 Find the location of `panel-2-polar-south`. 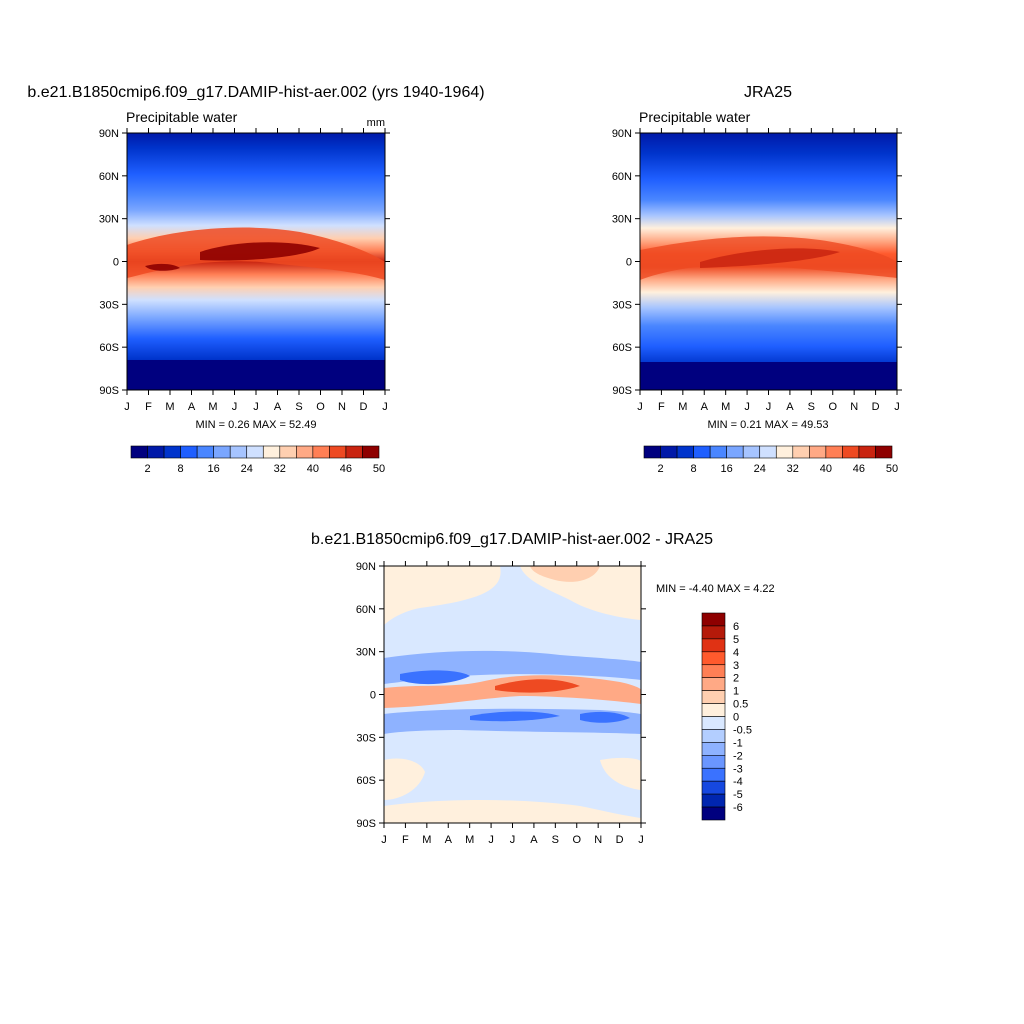

panel-2-polar-south is located at coordinates (768, 376).